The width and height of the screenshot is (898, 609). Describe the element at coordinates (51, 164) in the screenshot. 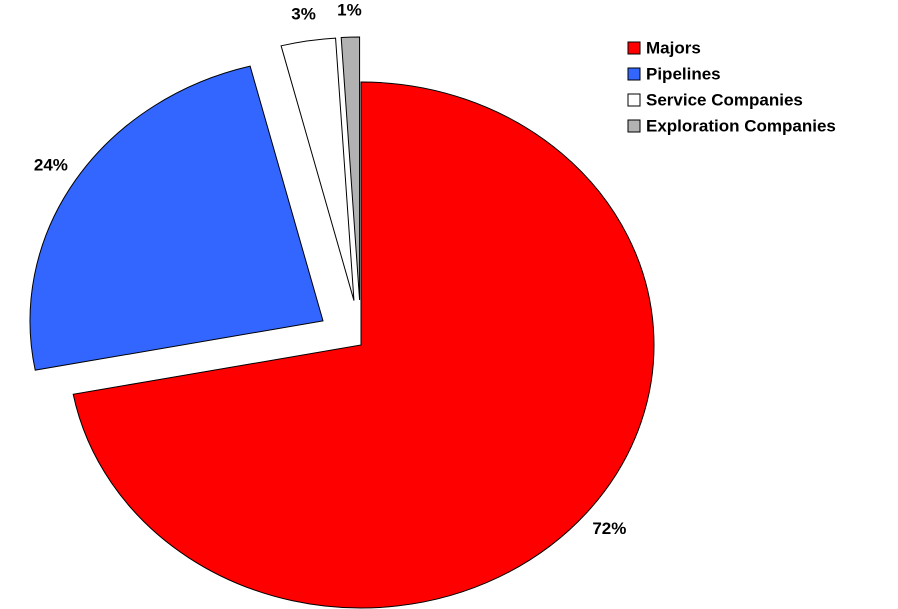

I see `data-label: 24%` at that location.